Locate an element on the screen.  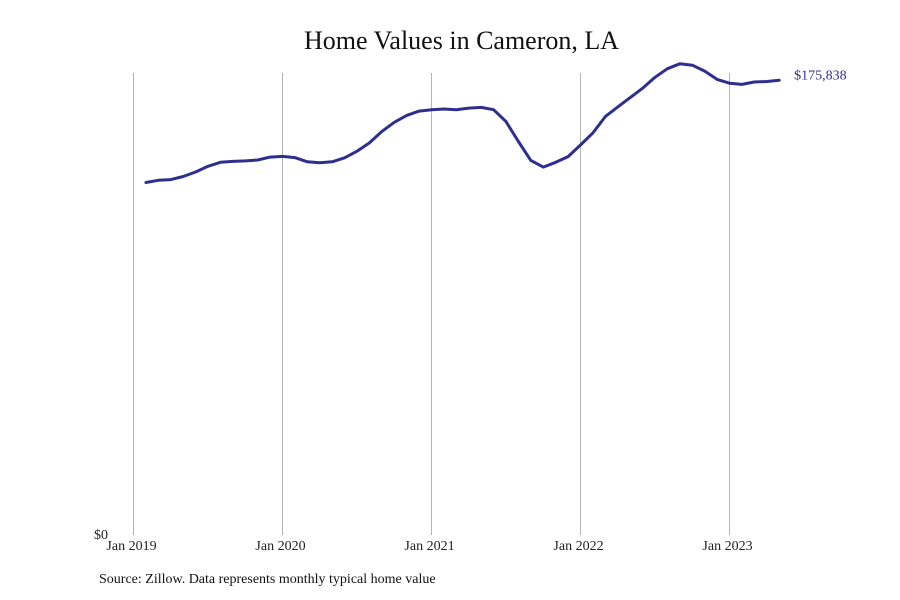
y-tick-label: $0 is located at coordinates (101, 535).